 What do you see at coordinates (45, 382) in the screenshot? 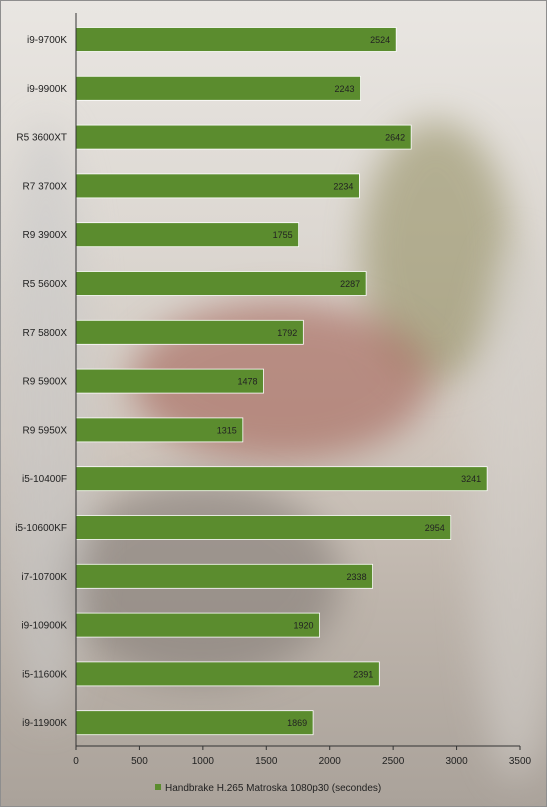
I see `category-label: R9 5900X` at bounding box center [45, 382].